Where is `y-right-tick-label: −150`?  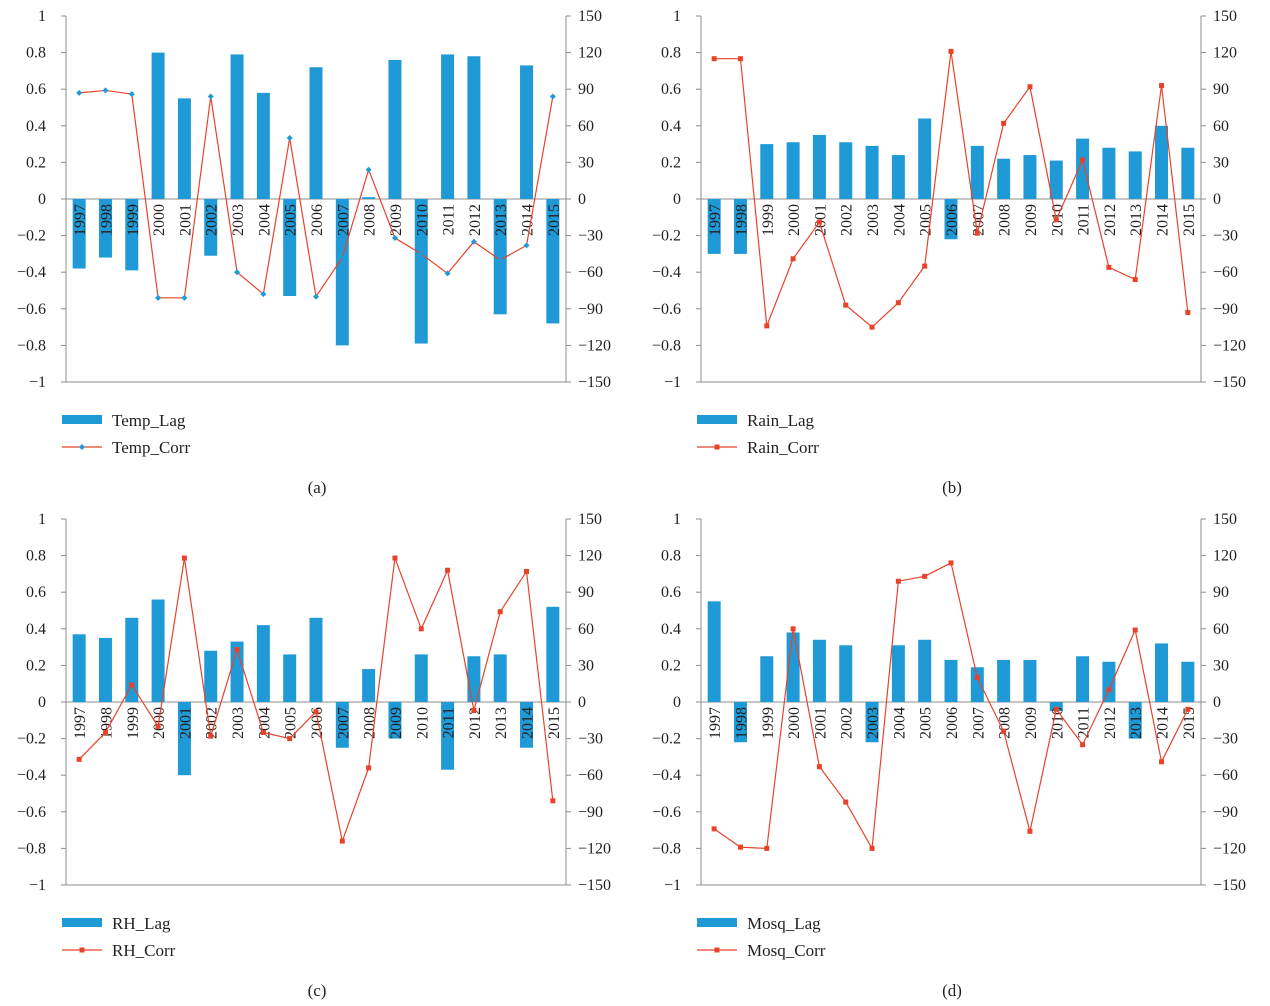 y-right-tick-label: −150 is located at coordinates (594, 885).